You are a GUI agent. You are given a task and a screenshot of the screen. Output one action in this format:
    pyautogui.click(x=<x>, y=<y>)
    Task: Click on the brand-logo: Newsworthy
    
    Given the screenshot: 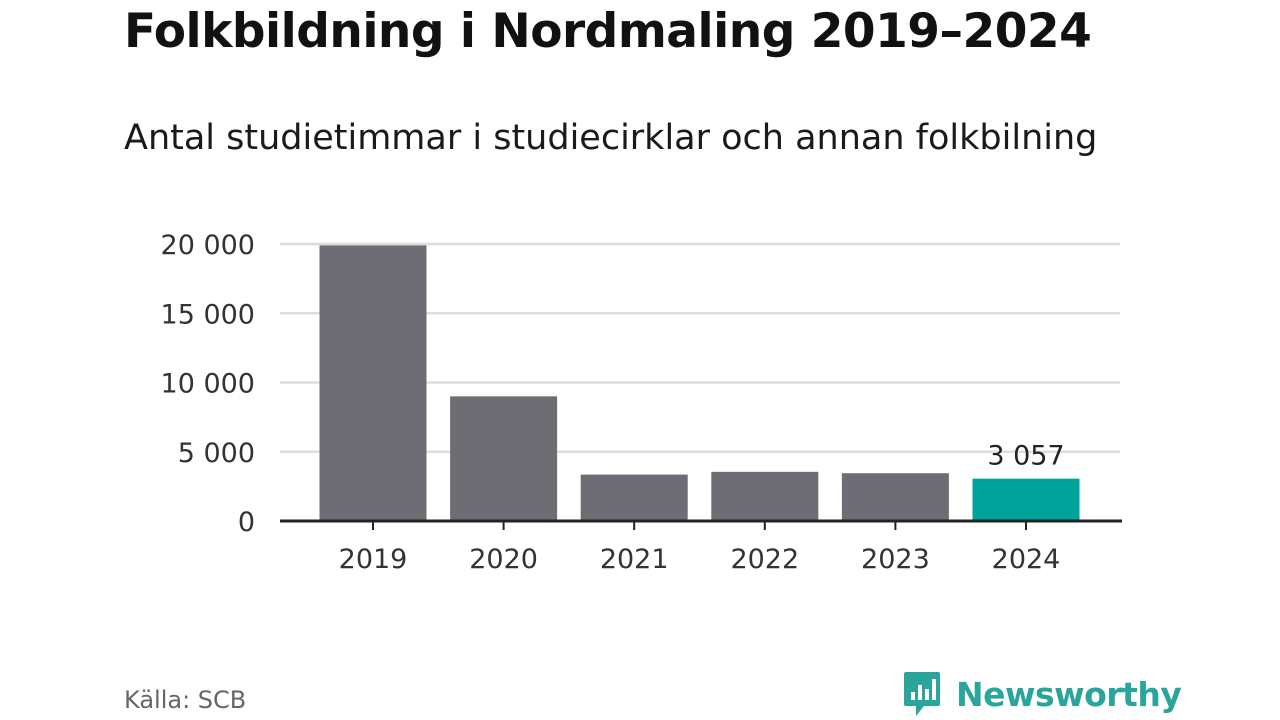 What is the action you would take?
    pyautogui.click(x=1042, y=694)
    